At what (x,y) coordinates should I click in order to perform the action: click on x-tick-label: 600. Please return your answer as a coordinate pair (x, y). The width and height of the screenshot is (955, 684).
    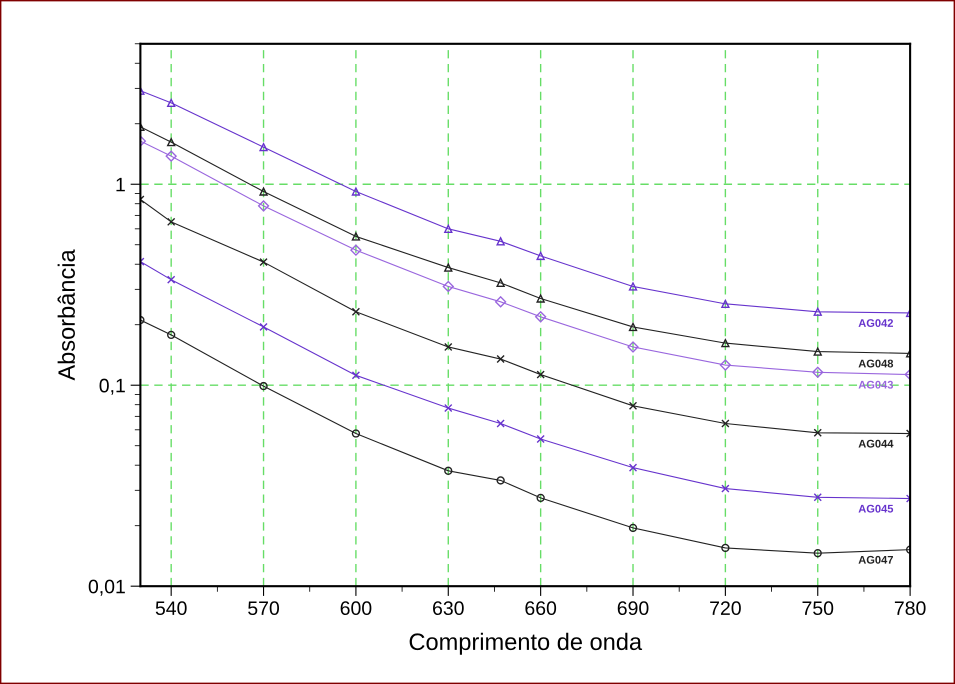
    Looking at the image, I should click on (356, 608).